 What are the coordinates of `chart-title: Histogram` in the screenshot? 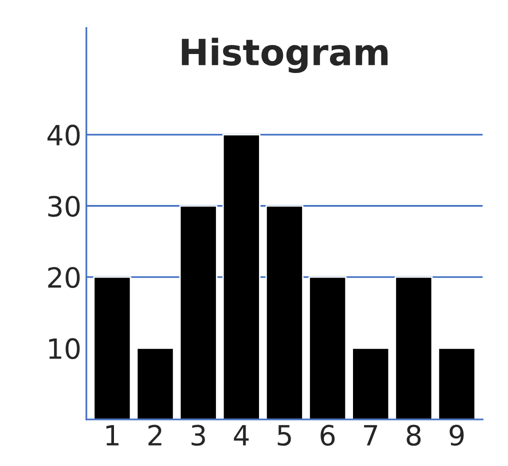 It's located at (285, 55).